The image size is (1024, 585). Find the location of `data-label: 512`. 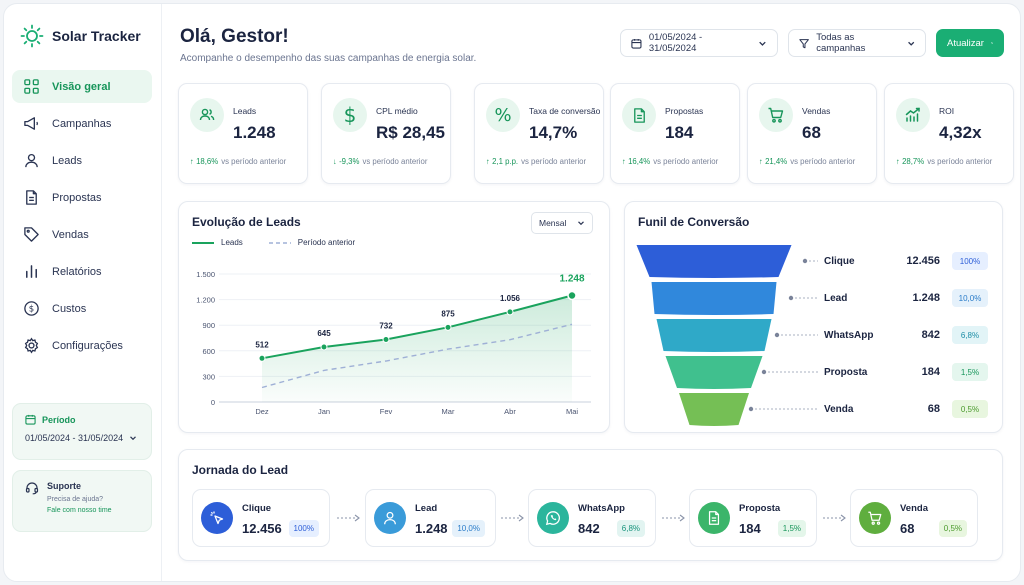

data-label: 512 is located at coordinates (262, 344).